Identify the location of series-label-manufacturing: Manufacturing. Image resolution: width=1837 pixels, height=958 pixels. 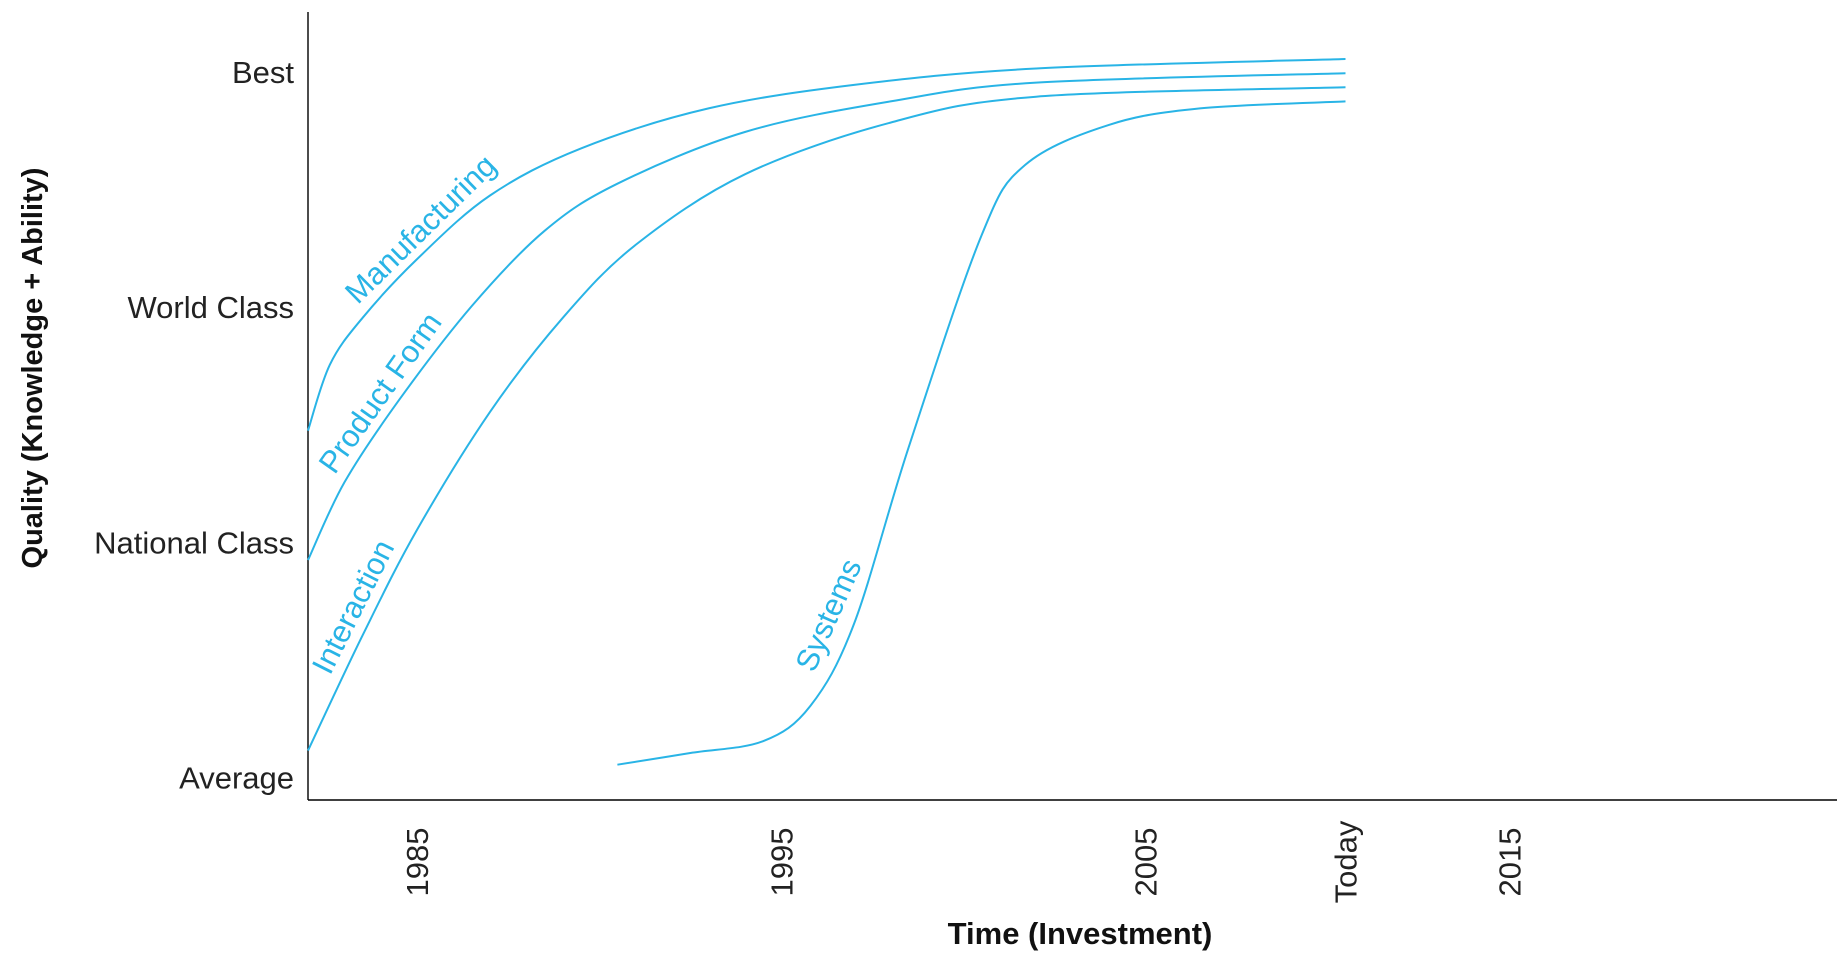
(420, 229).